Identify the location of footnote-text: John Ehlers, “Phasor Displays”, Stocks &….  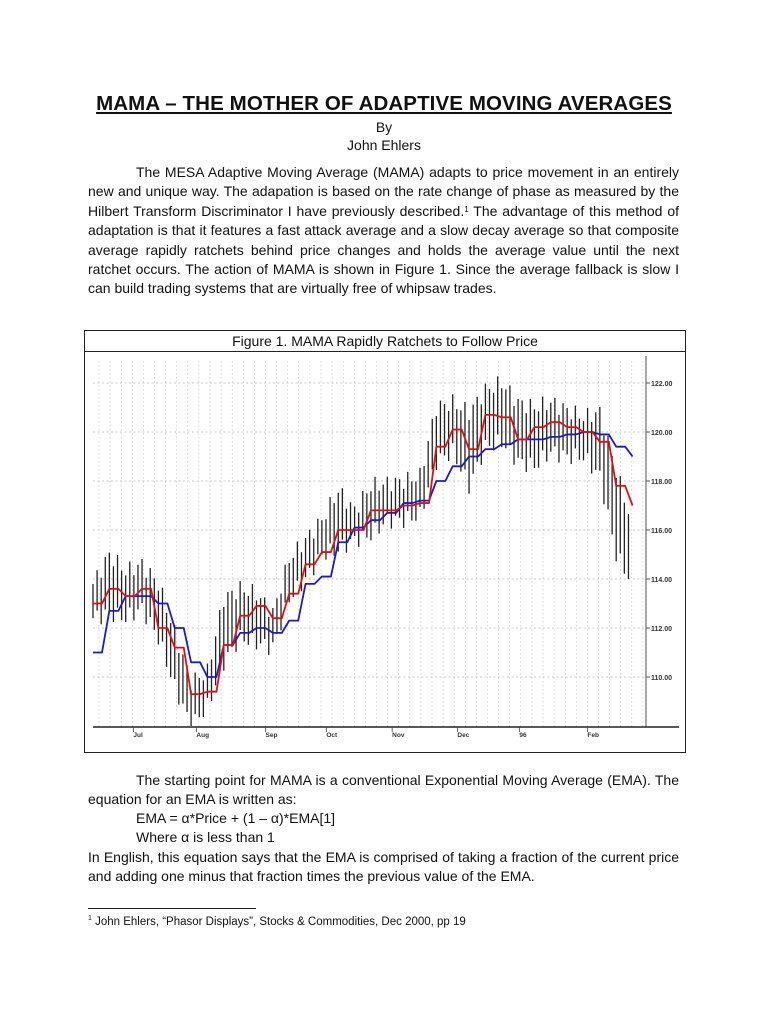
(278, 922).